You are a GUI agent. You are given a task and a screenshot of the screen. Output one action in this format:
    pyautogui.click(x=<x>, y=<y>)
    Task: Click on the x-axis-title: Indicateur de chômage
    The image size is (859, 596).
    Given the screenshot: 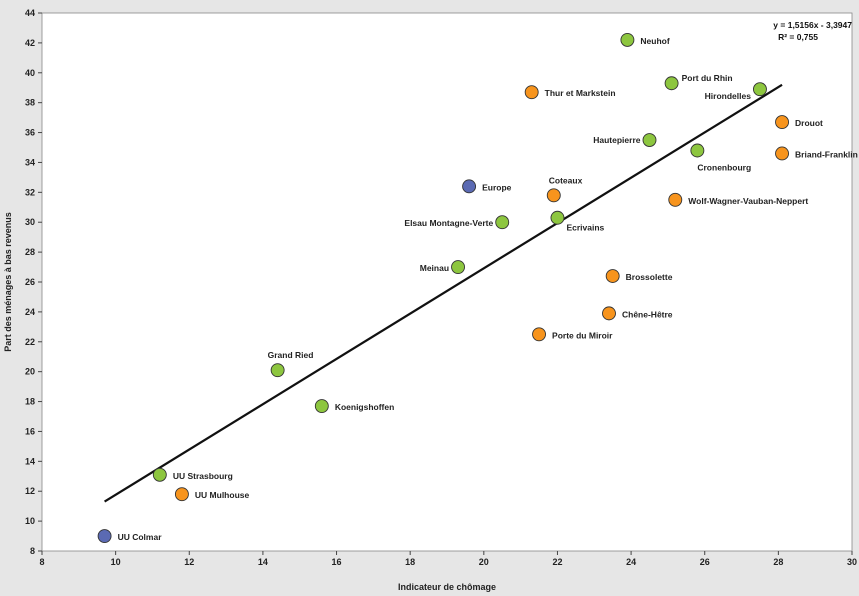 What is the action you would take?
    pyautogui.click(x=447, y=587)
    